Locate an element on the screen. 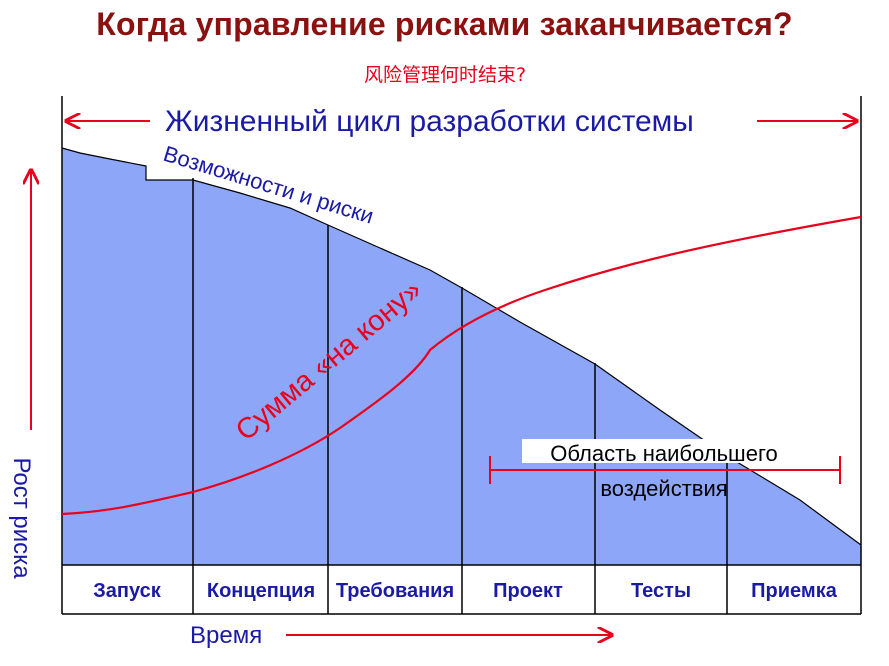 The image size is (889, 666). impact-label-line2: воздействия is located at coordinates (663, 488).